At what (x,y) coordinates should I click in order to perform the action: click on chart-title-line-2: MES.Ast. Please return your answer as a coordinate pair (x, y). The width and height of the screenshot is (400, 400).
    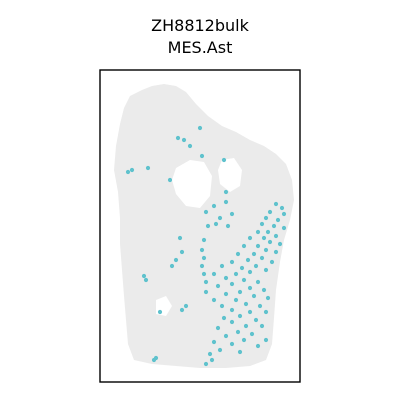
    Looking at the image, I should click on (200, 47).